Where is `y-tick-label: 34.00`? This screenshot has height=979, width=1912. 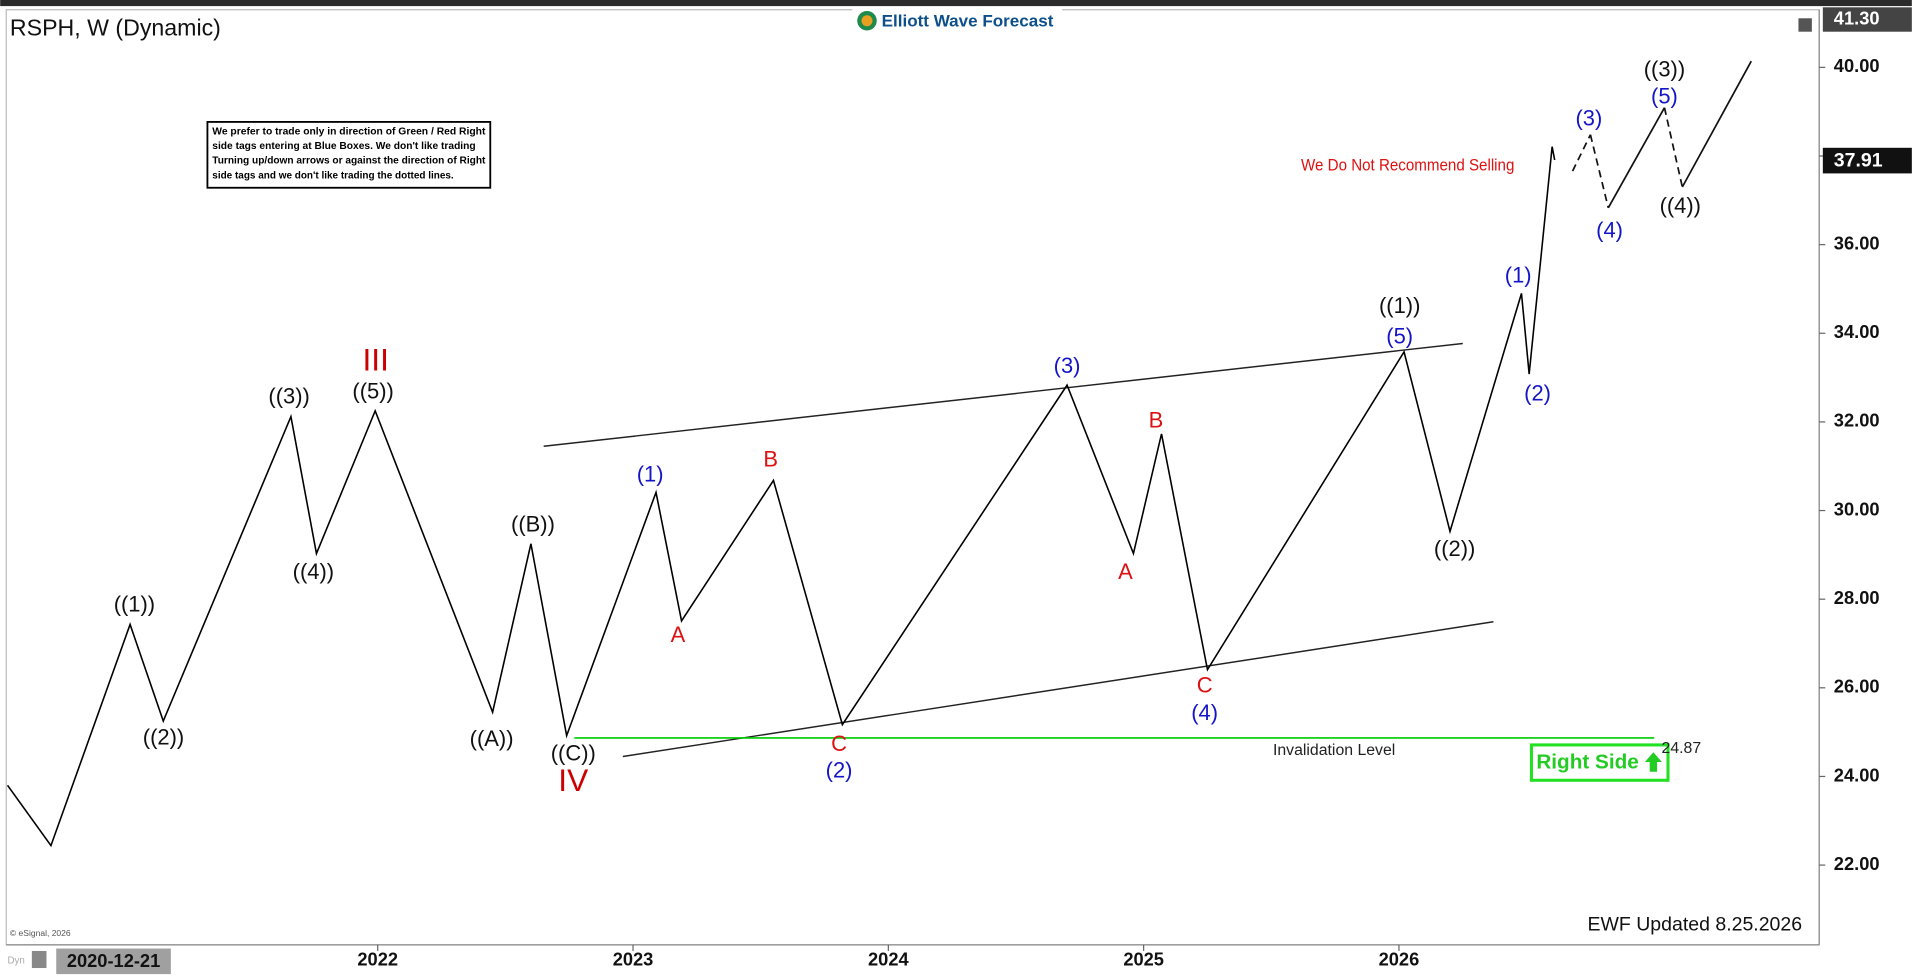 y-tick-label: 34.00 is located at coordinates (1857, 331).